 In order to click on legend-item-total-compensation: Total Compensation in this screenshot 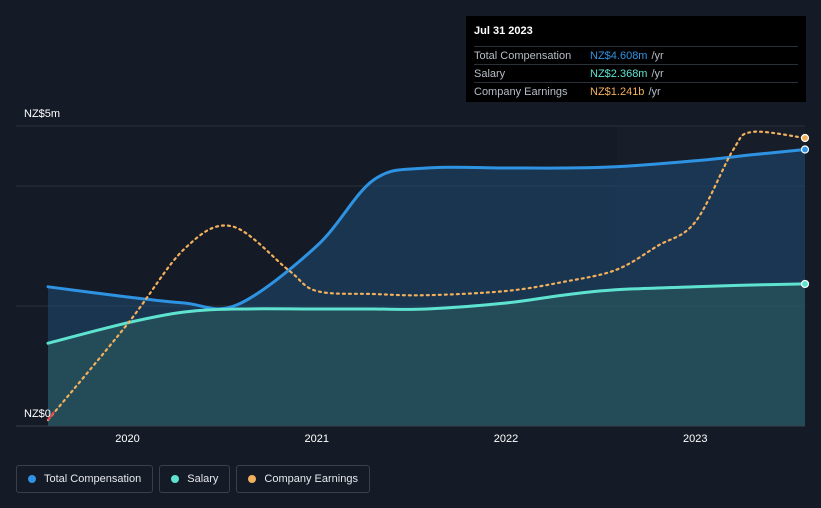, I will do `click(85, 479)`.